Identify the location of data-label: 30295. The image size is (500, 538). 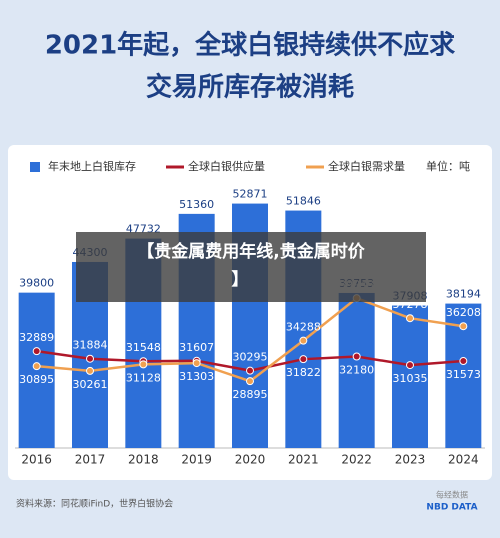
(250, 357).